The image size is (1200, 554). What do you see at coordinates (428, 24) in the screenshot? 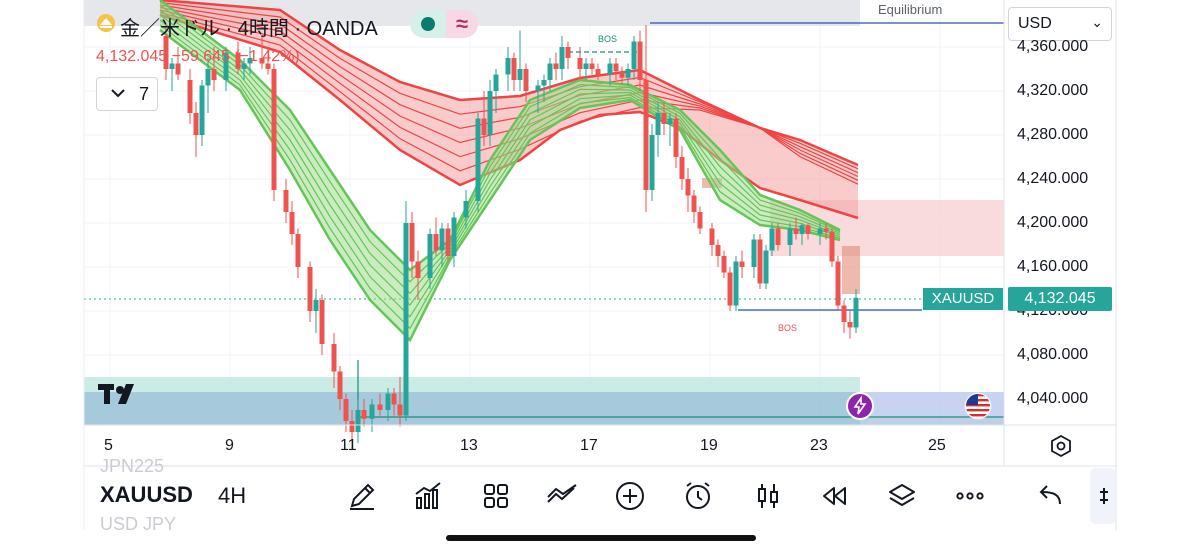
I see `market-status-button` at bounding box center [428, 24].